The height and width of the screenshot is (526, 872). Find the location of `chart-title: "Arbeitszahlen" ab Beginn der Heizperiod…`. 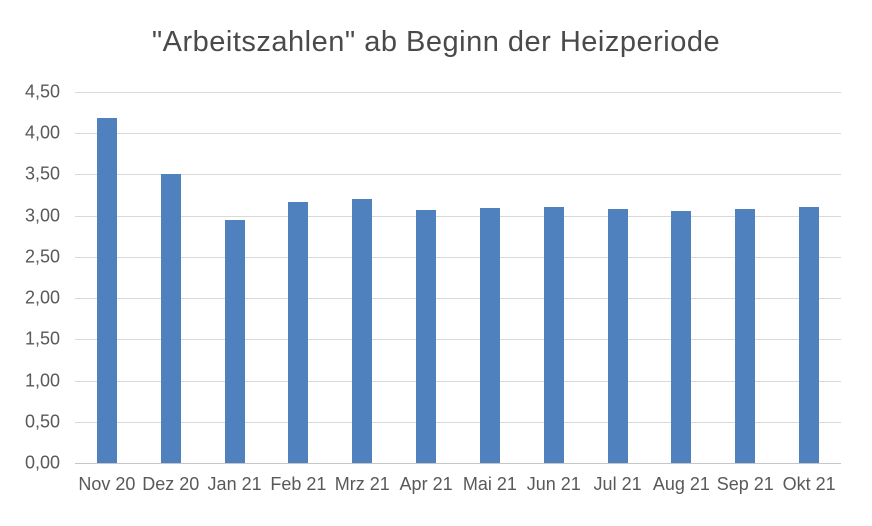

chart-title: "Arbeitszahlen" ab Beginn der Heizperiod… is located at coordinates (436, 42).